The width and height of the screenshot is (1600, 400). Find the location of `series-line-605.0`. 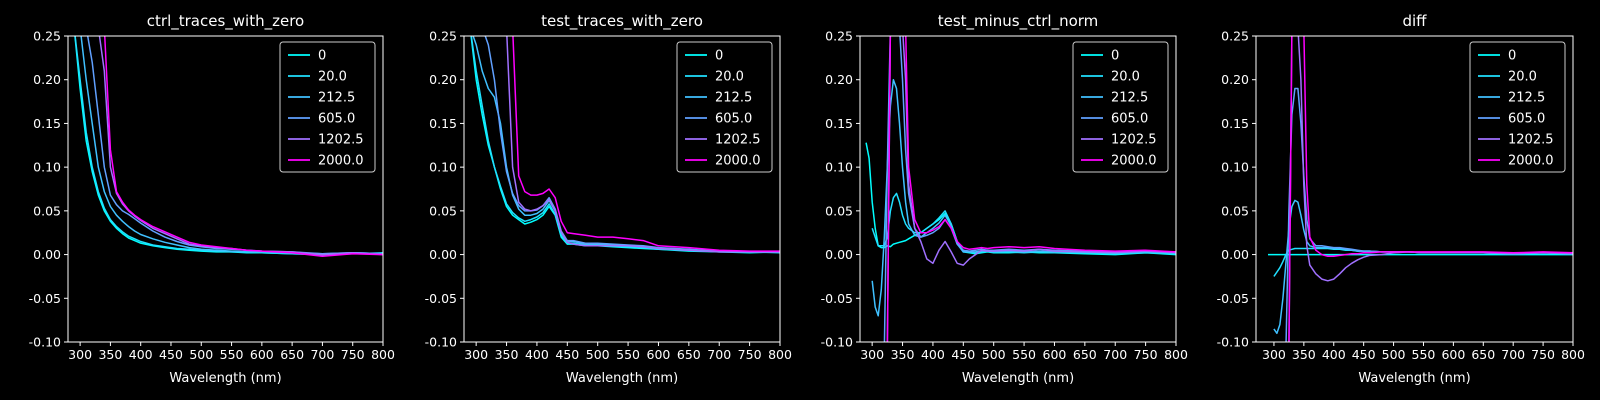

series-line-605.0 is located at coordinates (632, 144).